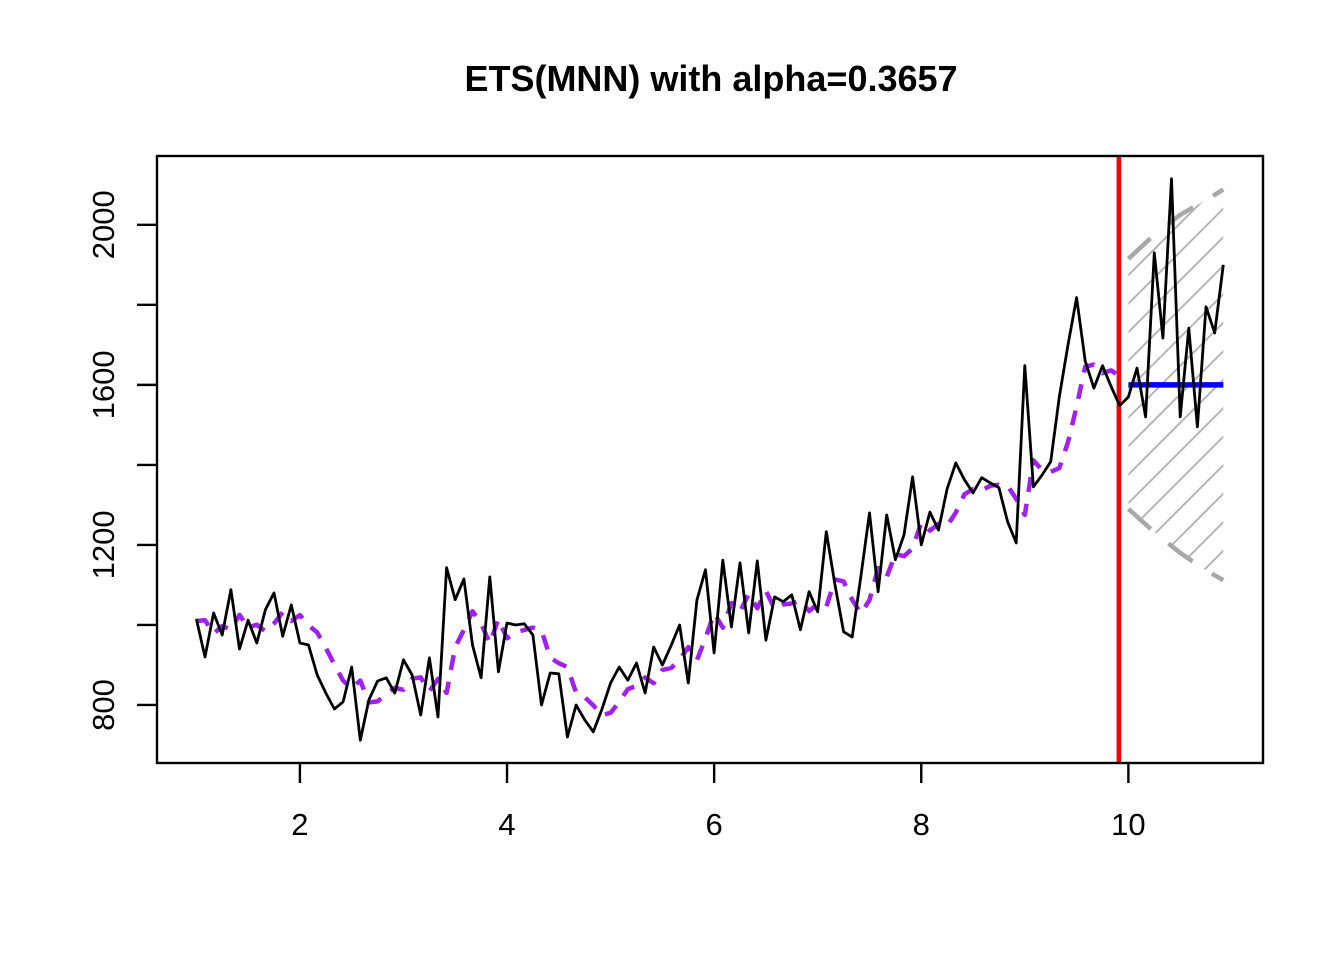  What do you see at coordinates (921, 824) in the screenshot?
I see `x-tick-label: 8` at bounding box center [921, 824].